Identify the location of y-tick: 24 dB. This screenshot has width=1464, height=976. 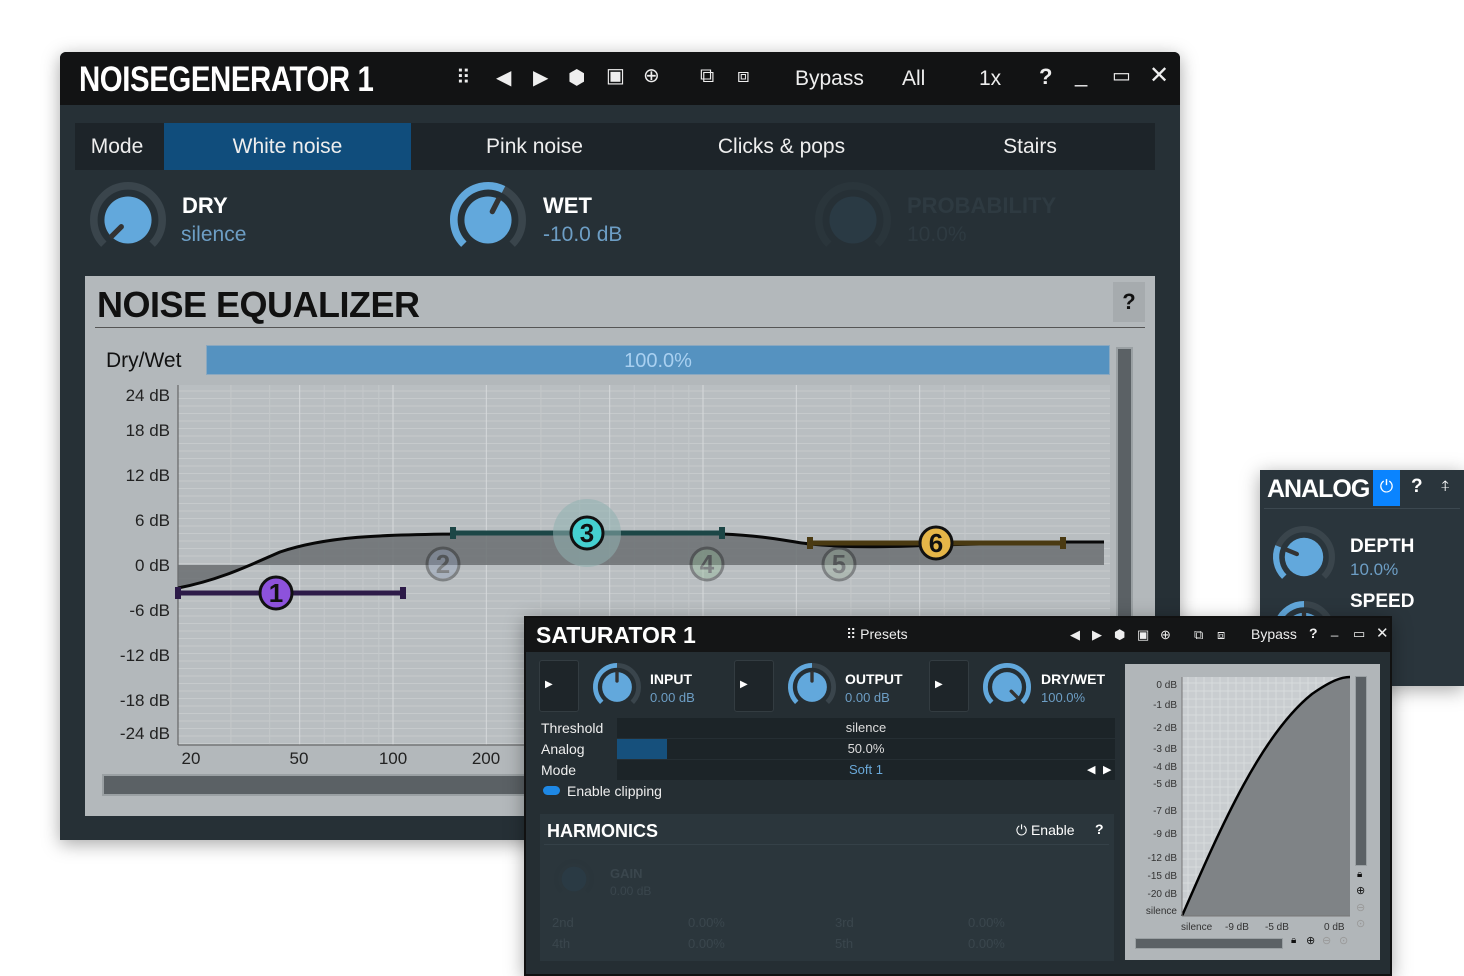
(147, 395).